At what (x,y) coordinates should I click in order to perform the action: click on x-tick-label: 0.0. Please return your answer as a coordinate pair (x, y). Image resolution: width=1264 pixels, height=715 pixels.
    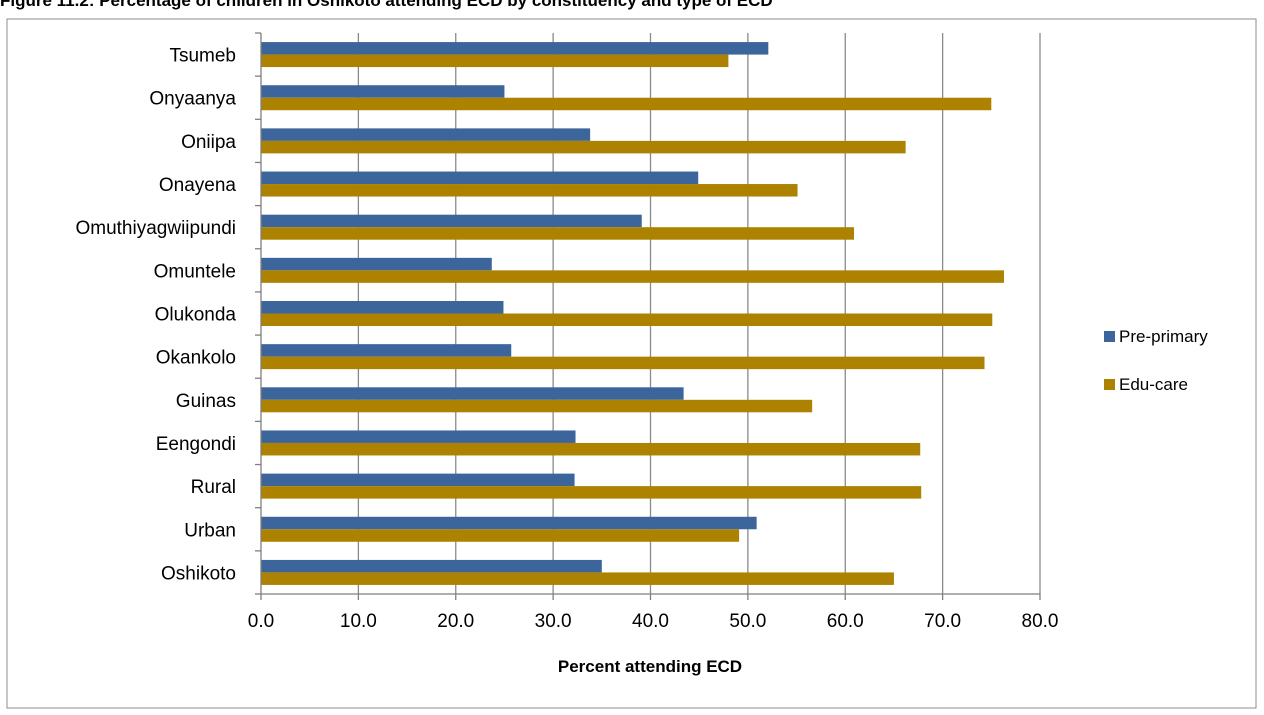
    Looking at the image, I should click on (261, 621).